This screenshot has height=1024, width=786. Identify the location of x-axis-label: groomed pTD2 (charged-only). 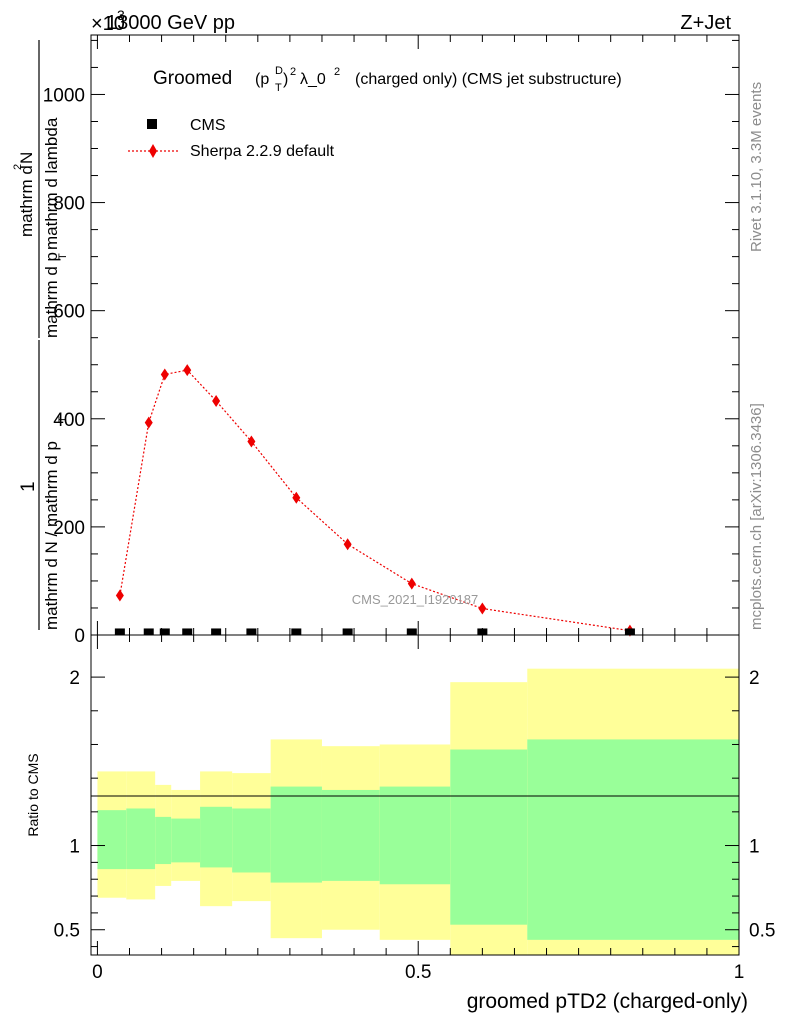
(607, 1001).